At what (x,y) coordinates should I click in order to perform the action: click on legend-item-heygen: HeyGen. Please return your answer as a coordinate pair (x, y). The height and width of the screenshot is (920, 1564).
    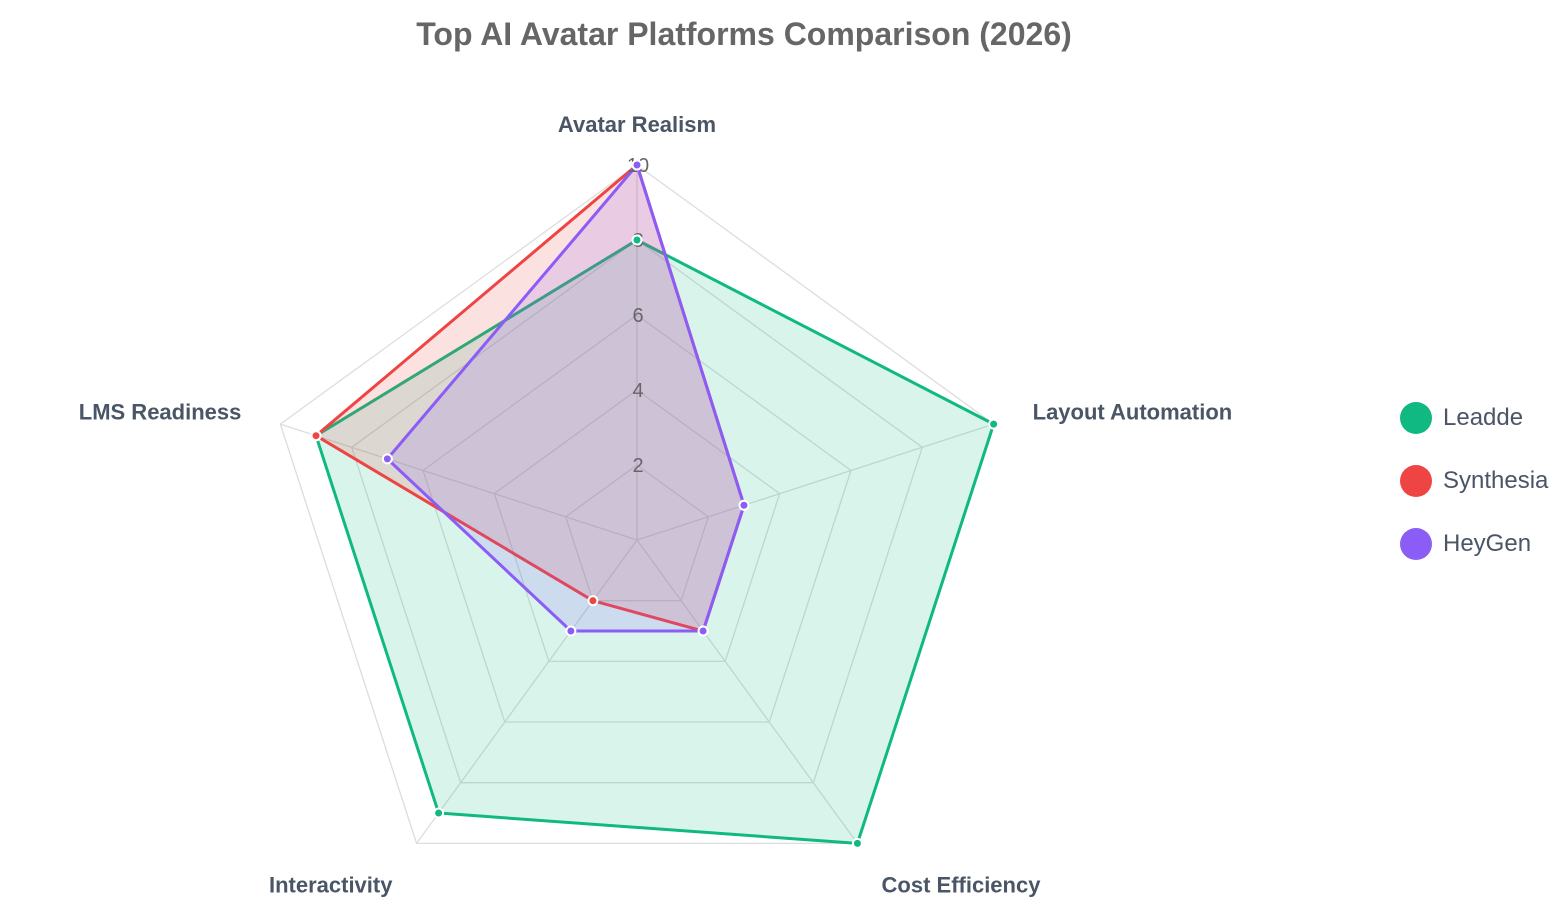
    Looking at the image, I should click on (1474, 544).